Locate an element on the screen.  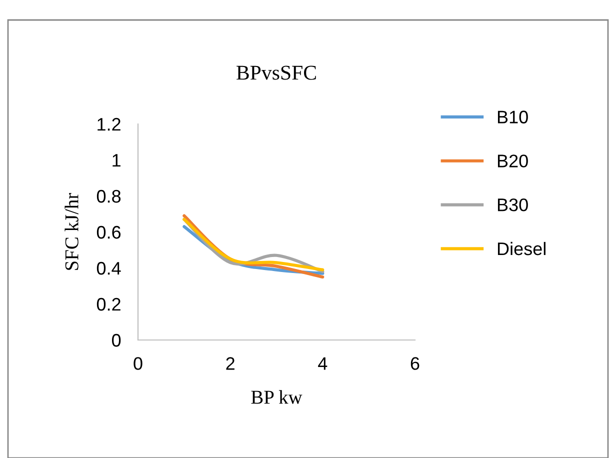
y-tick-label: 0 is located at coordinates (116, 340).